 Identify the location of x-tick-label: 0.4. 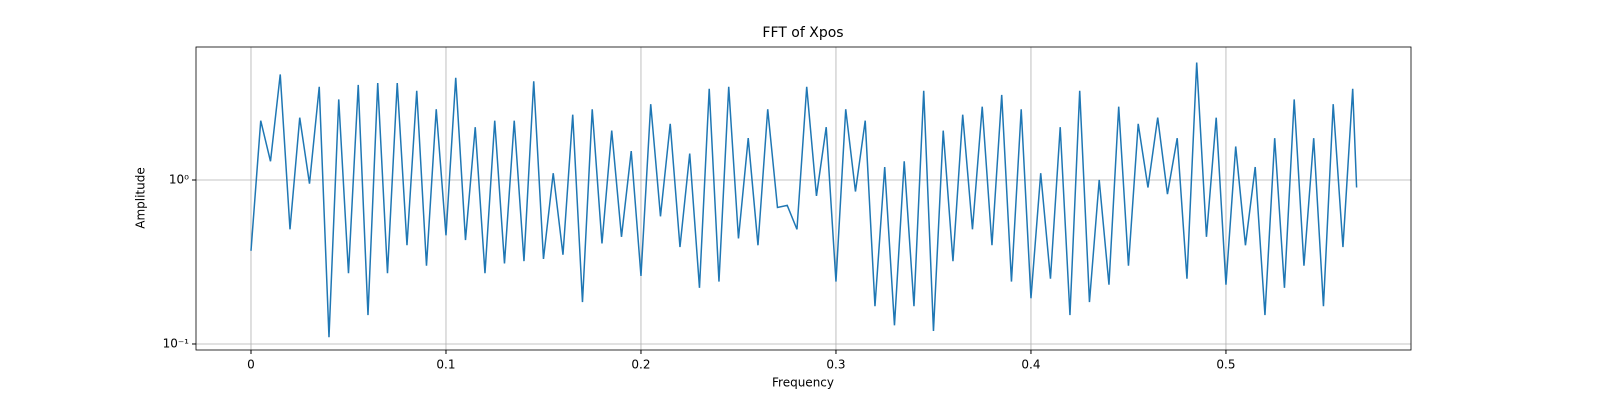
(1030, 365).